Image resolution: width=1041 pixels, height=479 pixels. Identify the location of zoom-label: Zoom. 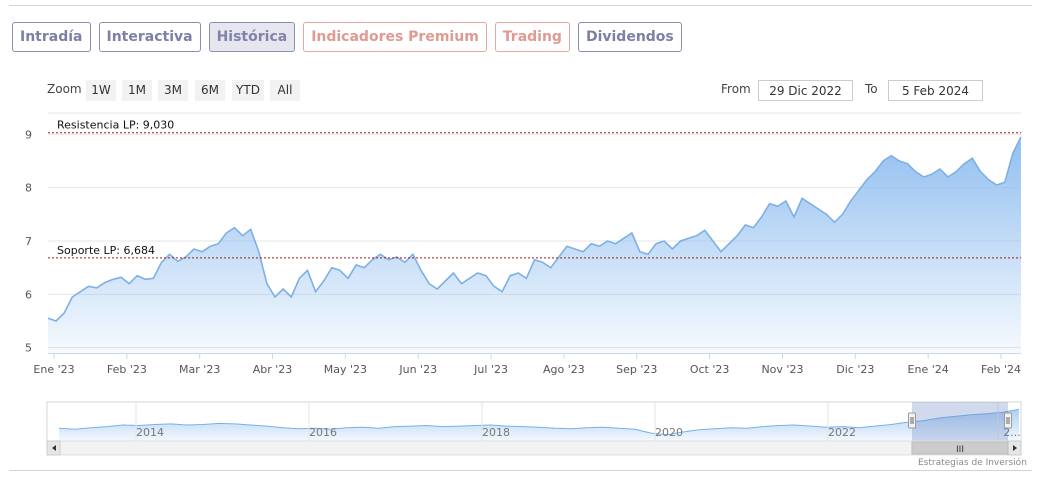
(64, 89).